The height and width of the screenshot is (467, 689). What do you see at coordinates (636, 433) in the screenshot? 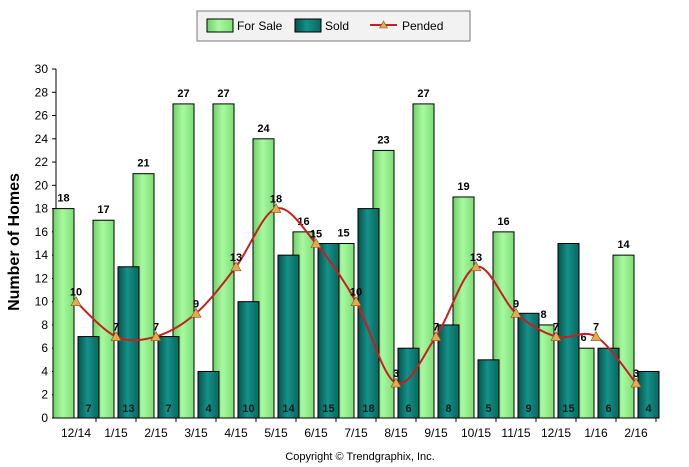
I see `x-tick-label: 2/16` at bounding box center [636, 433].